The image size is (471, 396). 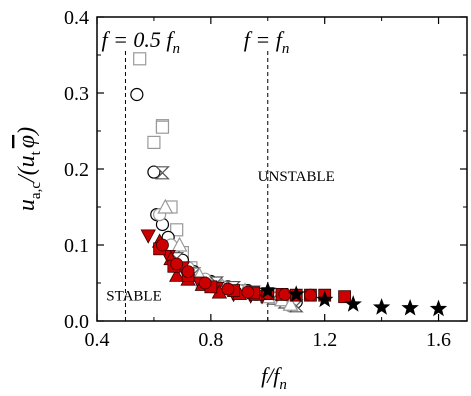 What do you see at coordinates (76, 170) in the screenshot?
I see `y-tick-label: 0.2` at bounding box center [76, 170].